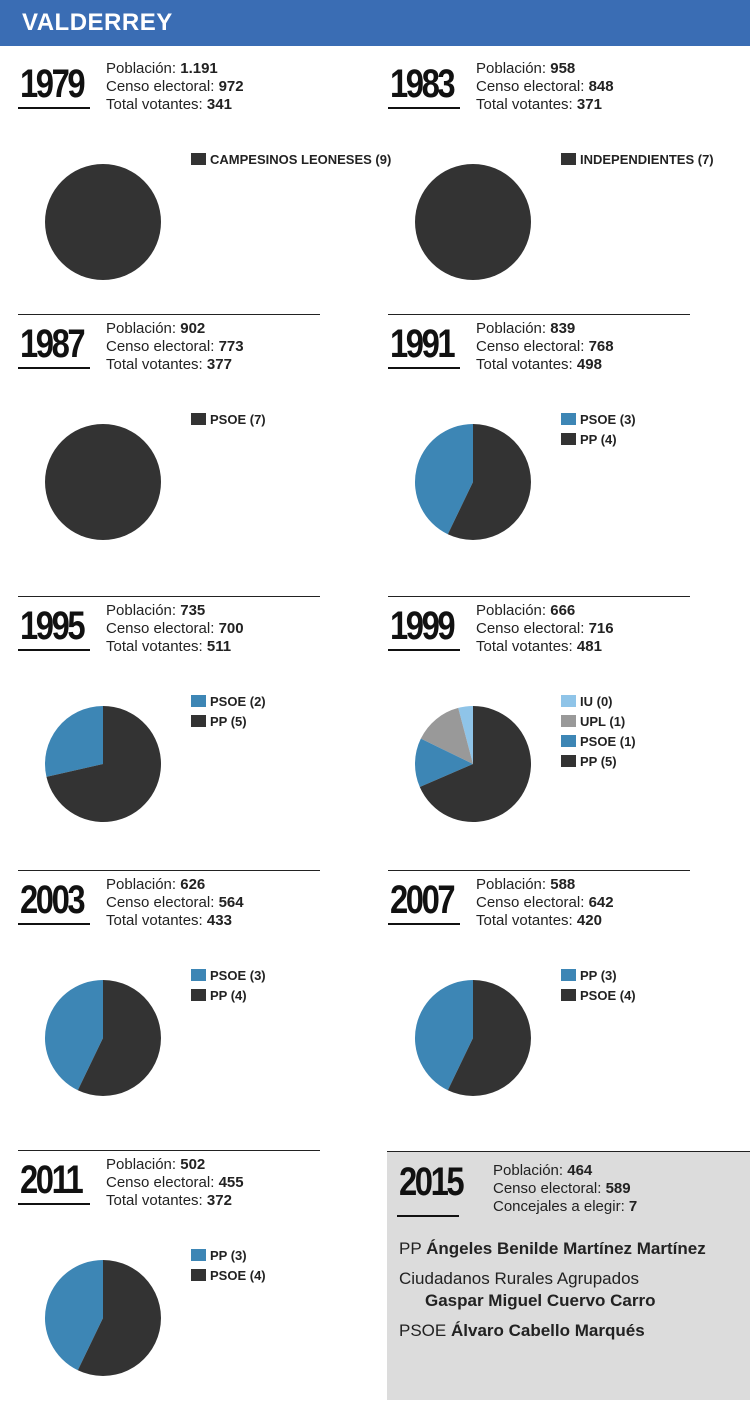 The height and width of the screenshot is (1410, 750). I want to click on page-title: VALDERREY, so click(97, 22).